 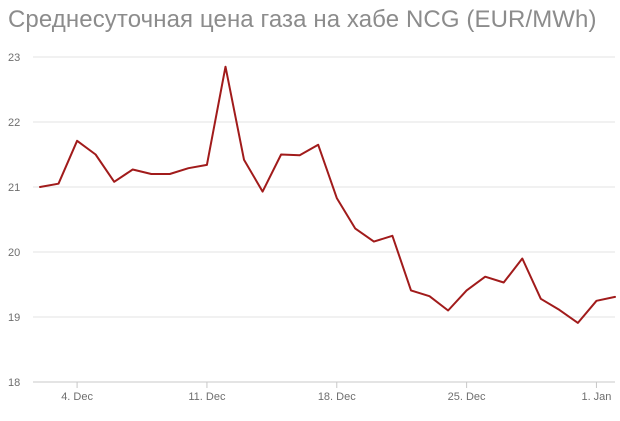 I want to click on x-tick-label: 1. Jan, so click(x=596, y=397).